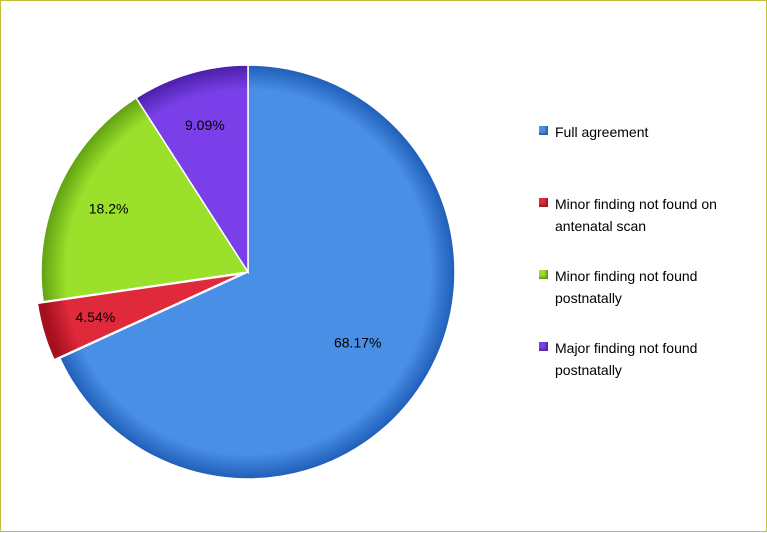 Image resolution: width=767 pixels, height=533 pixels. What do you see at coordinates (543, 274) in the screenshot?
I see `legend-swatch-minor-postnatal` at bounding box center [543, 274].